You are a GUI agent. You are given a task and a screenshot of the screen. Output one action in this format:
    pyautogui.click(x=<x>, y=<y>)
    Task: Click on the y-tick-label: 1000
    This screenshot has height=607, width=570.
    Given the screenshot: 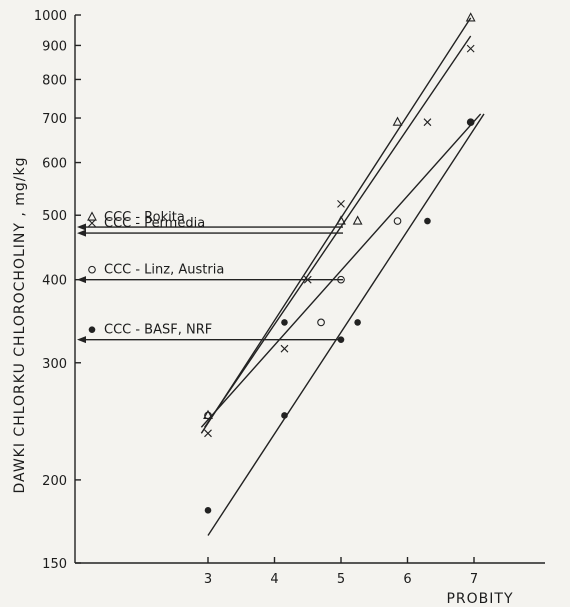 What is the action you would take?
    pyautogui.click(x=50, y=16)
    